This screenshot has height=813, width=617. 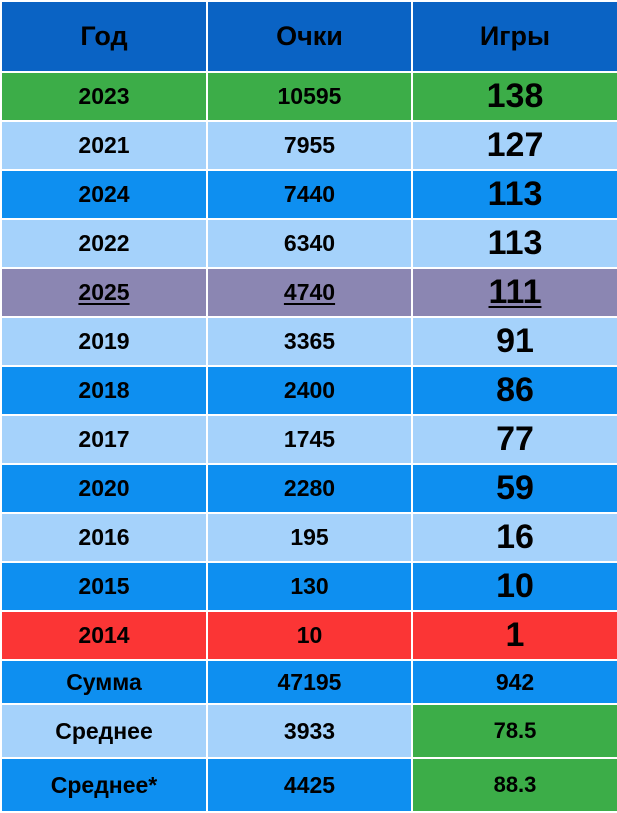 I want to click on year-cell: 2018, so click(x=104, y=390).